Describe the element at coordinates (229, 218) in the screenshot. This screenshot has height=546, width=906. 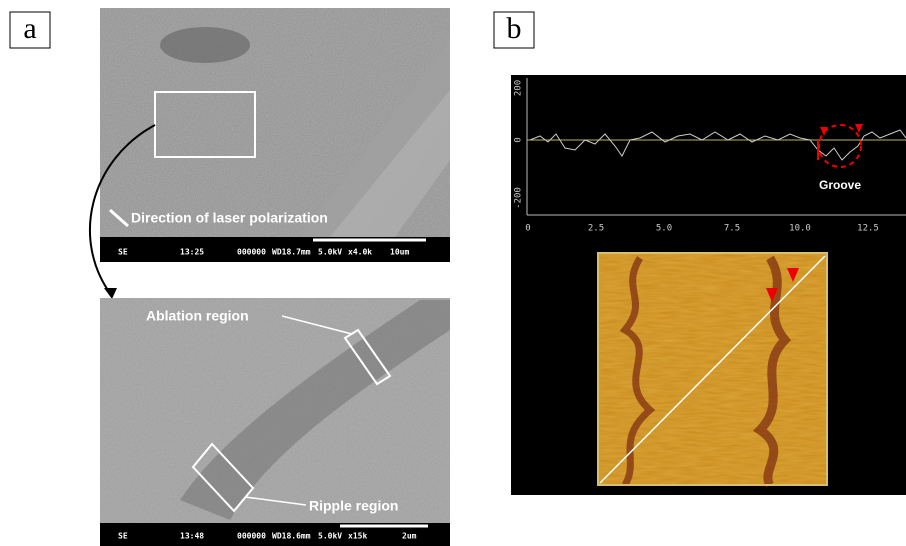
I see `annotation: Direction of laser polarization` at that location.